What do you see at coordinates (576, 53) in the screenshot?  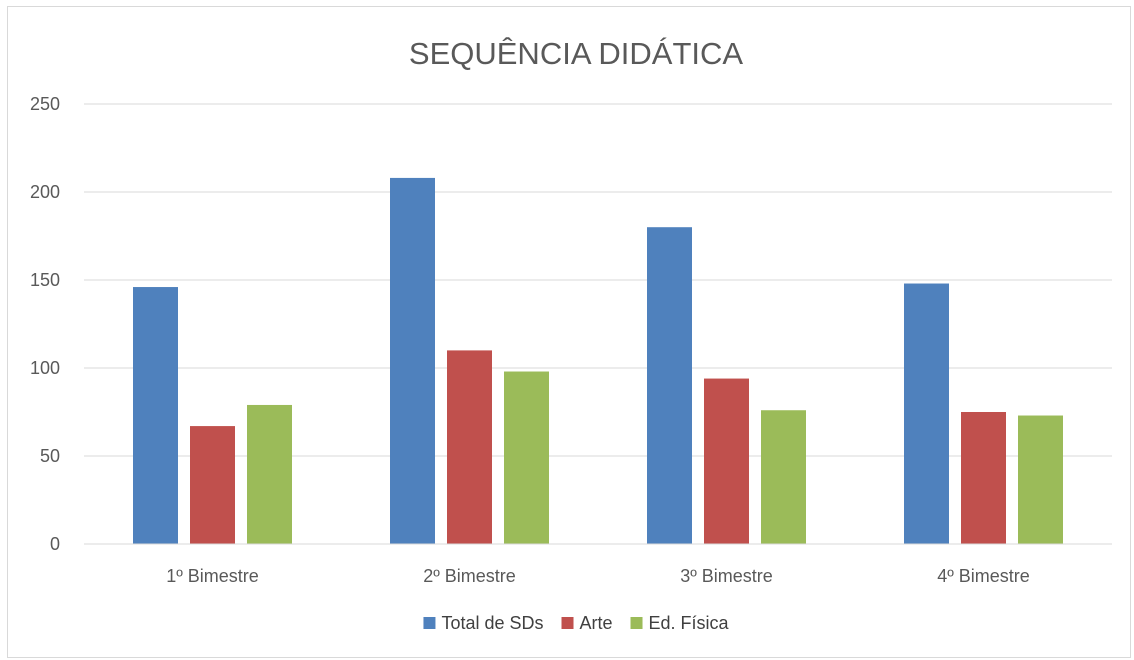 I see `chart-title: SEQUÊNCIA DIDÁTICA` at bounding box center [576, 53].